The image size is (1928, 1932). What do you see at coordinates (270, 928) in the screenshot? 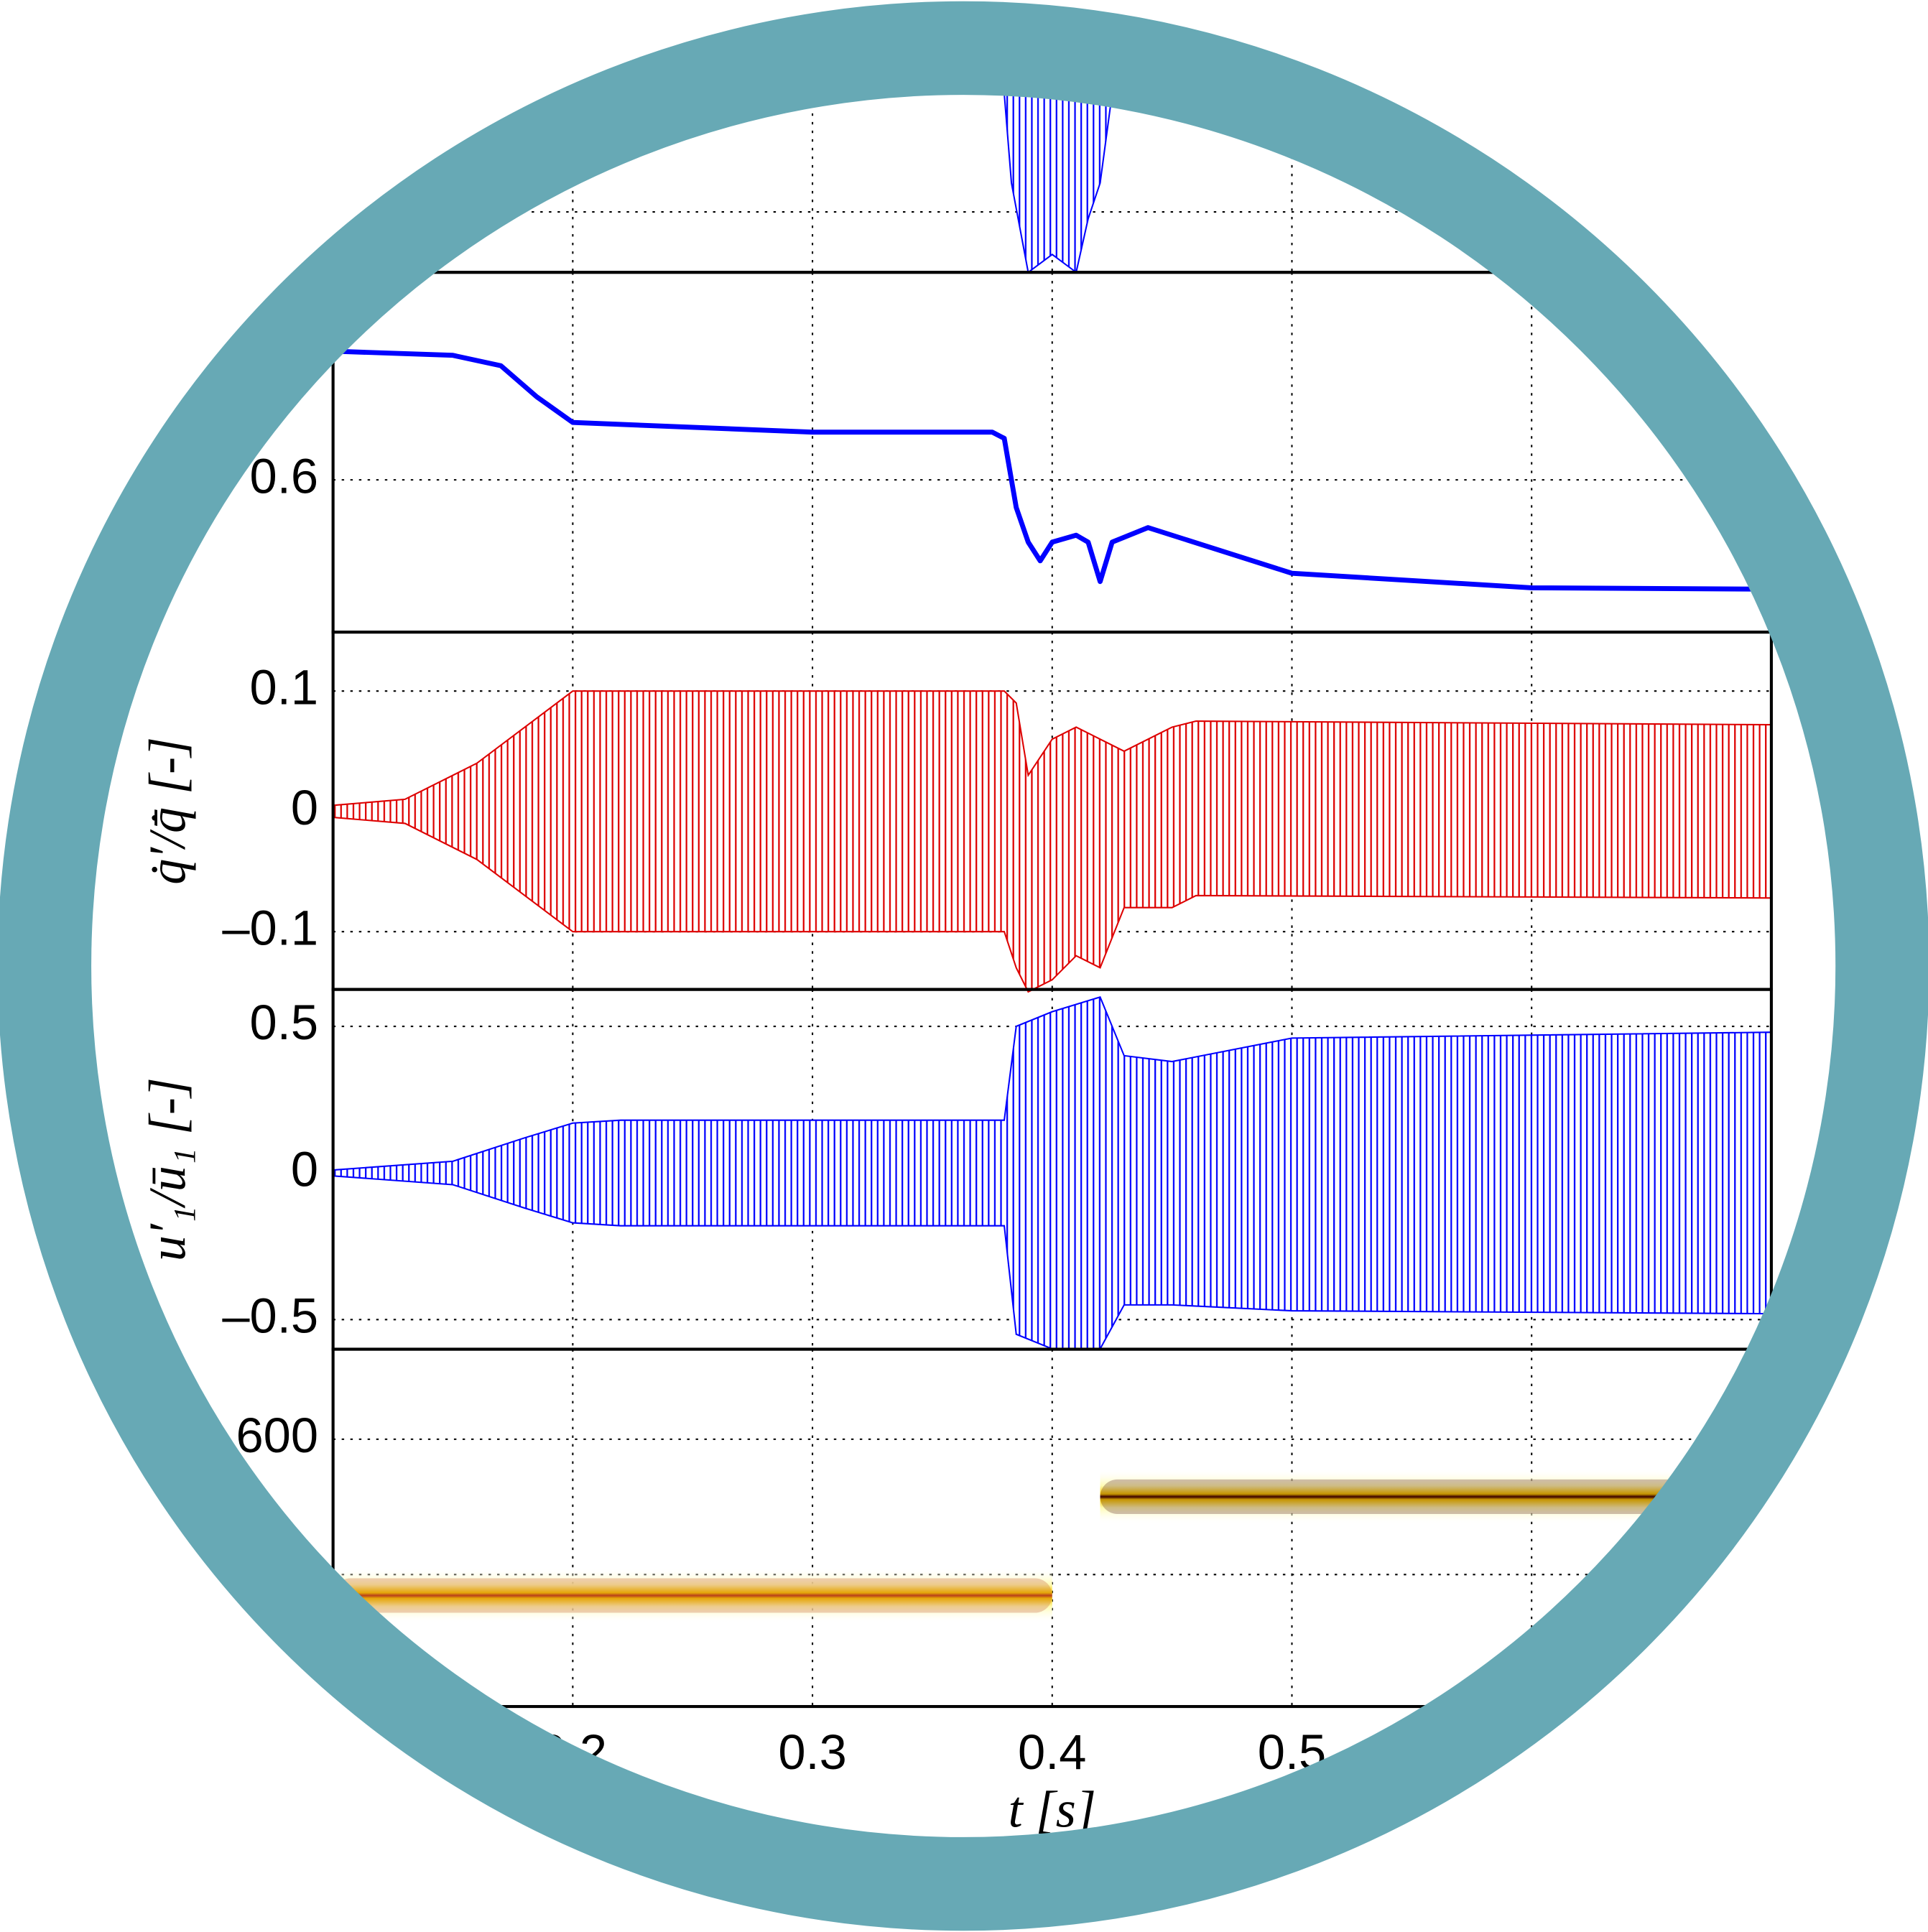
I see `y-tick-label: –0.1` at bounding box center [270, 928].